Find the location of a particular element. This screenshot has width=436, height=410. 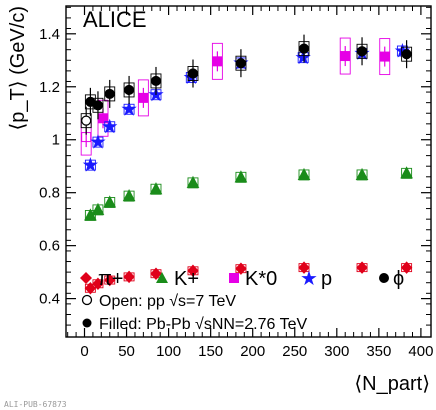

legend-label-pion: π+ is located at coordinates (110, 279).